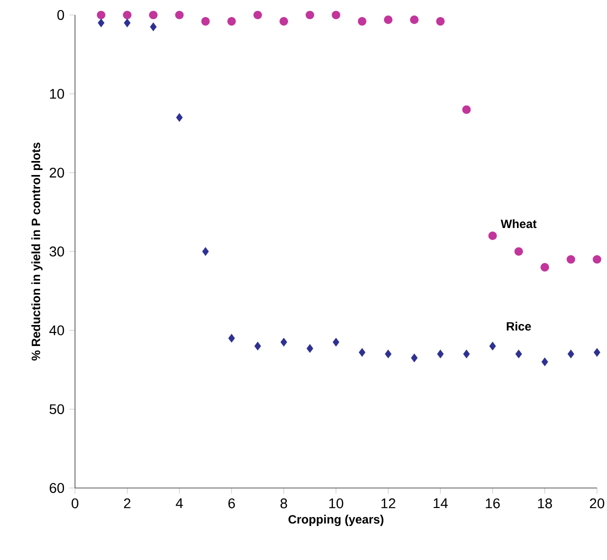 This screenshot has width=607, height=560. What do you see at coordinates (57, 93) in the screenshot?
I see `y-tick-label: 10` at bounding box center [57, 93].